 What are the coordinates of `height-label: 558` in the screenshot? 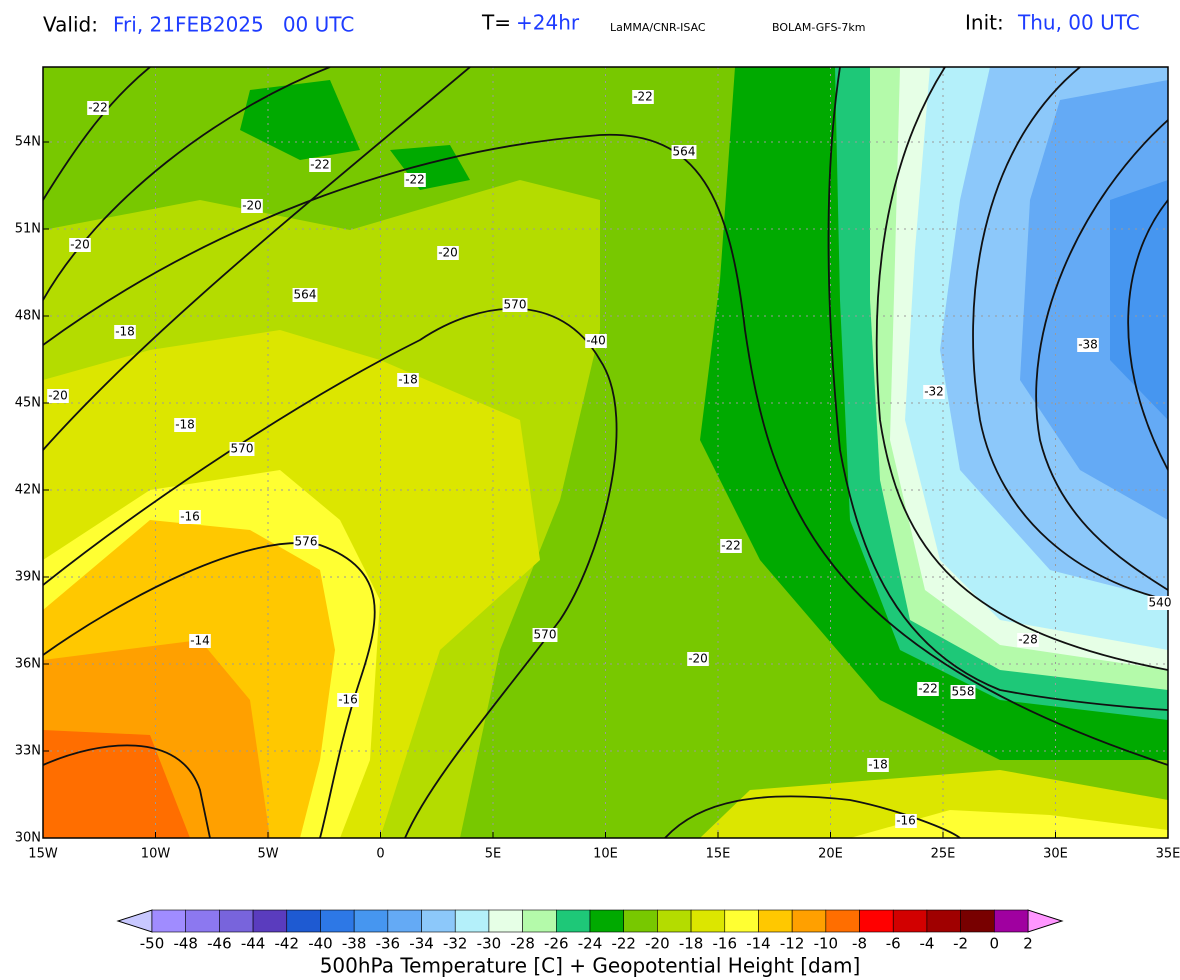 It's located at (963, 692).